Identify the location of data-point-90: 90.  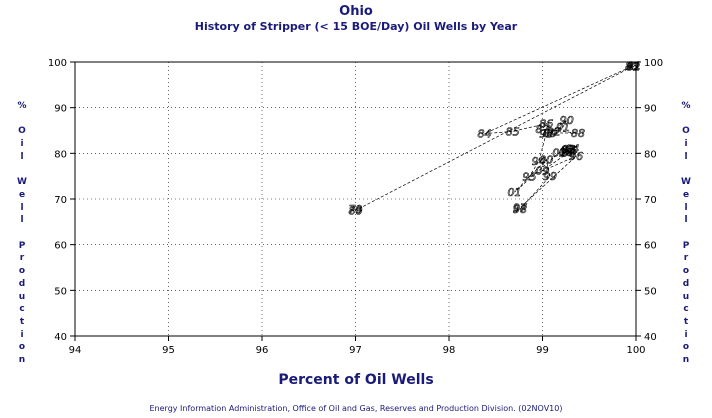
(567, 120).